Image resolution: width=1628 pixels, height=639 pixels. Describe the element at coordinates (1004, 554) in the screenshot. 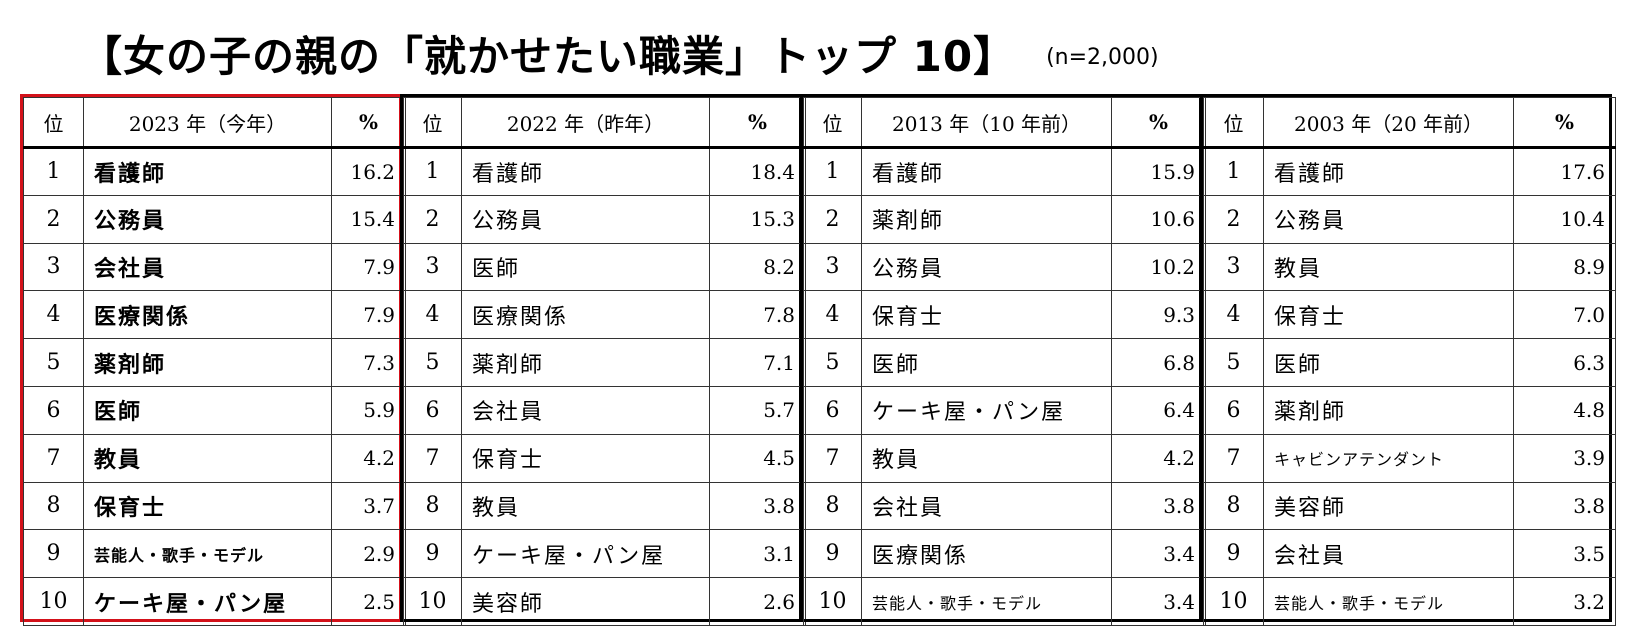

I see `table-row: 9 医療関係 3.4` at that location.